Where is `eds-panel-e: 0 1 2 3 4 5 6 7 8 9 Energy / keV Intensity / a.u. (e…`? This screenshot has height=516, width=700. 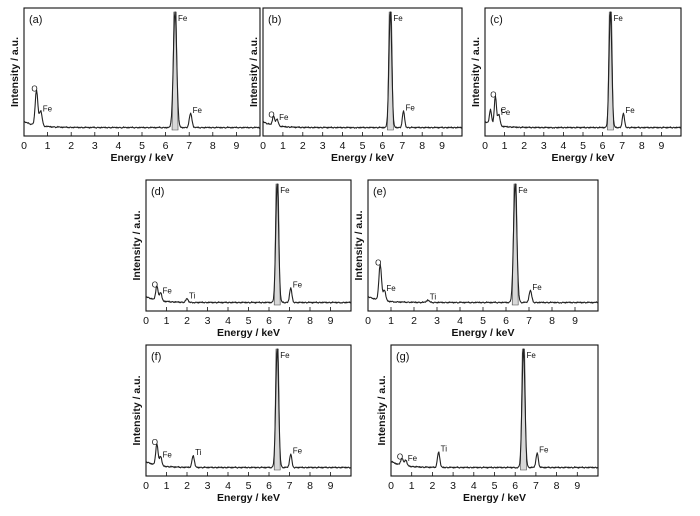
eds-panel-e: 0 1 2 3 4 5 6 7 8 9 Energy / keV Intensity / a.u. (e… is located at coordinates (476, 259).